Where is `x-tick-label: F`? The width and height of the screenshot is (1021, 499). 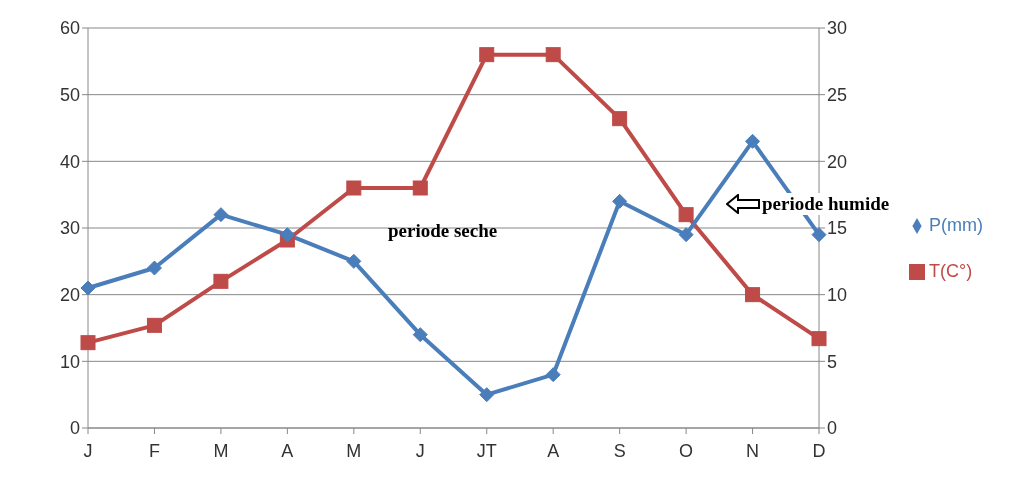
x-tick-label: F is located at coordinates (154, 450).